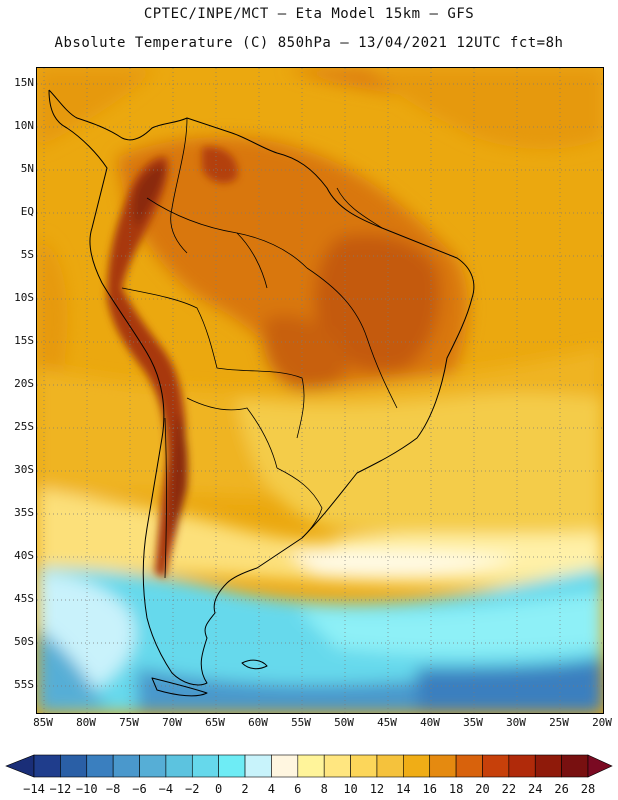 The width and height of the screenshot is (618, 800). I want to click on lon-label: 75W, so click(129, 722).